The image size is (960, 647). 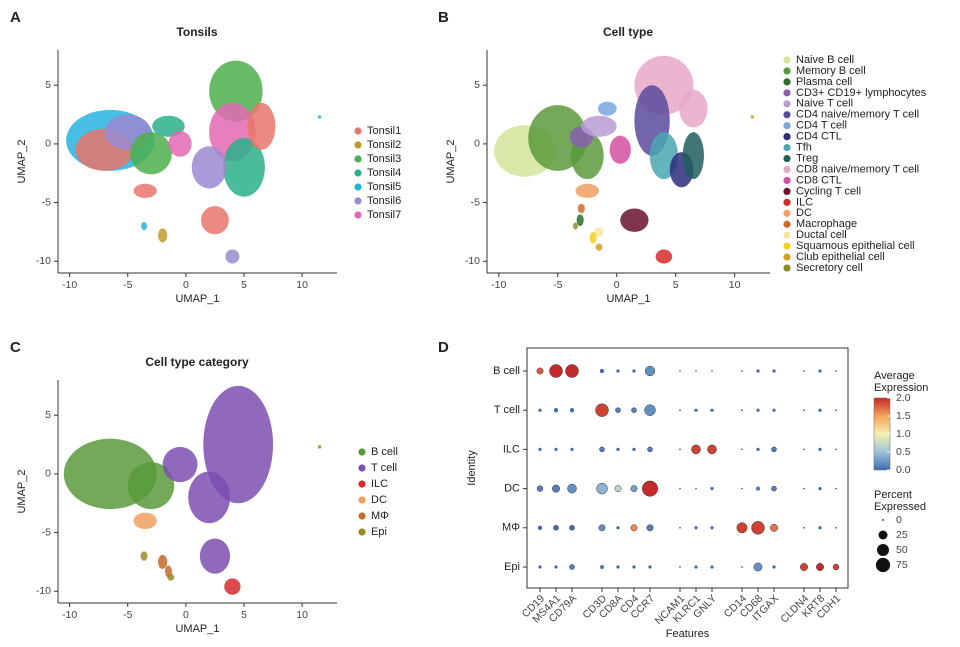 I want to click on size-legend-label: 50, so click(x=902, y=550).